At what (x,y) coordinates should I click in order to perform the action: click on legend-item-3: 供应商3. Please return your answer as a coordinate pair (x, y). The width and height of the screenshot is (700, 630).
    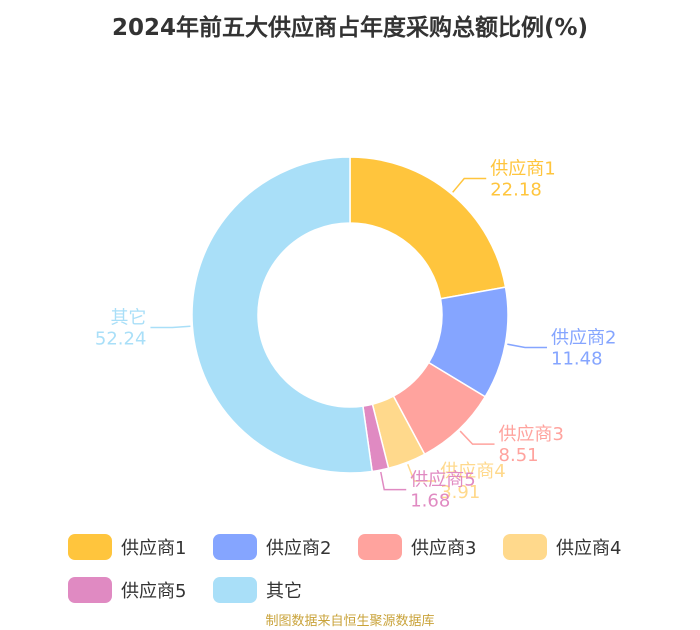
    Looking at the image, I should click on (417, 547).